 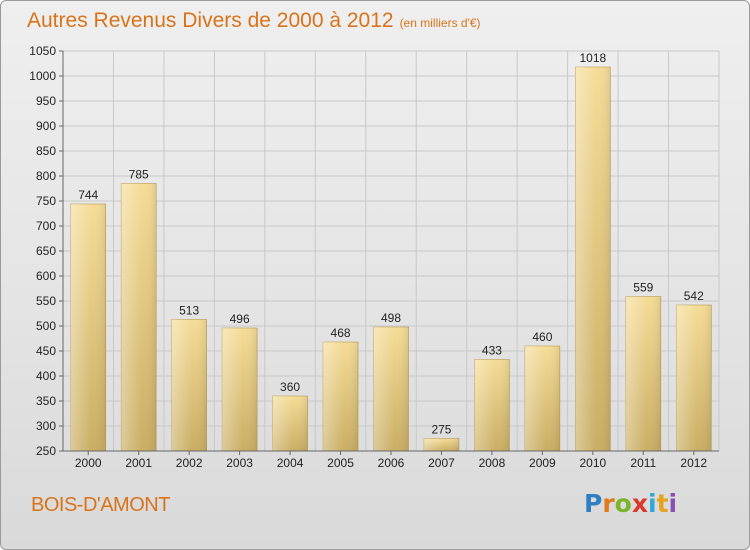 I want to click on y-tick-label: 850, so click(x=46, y=151).